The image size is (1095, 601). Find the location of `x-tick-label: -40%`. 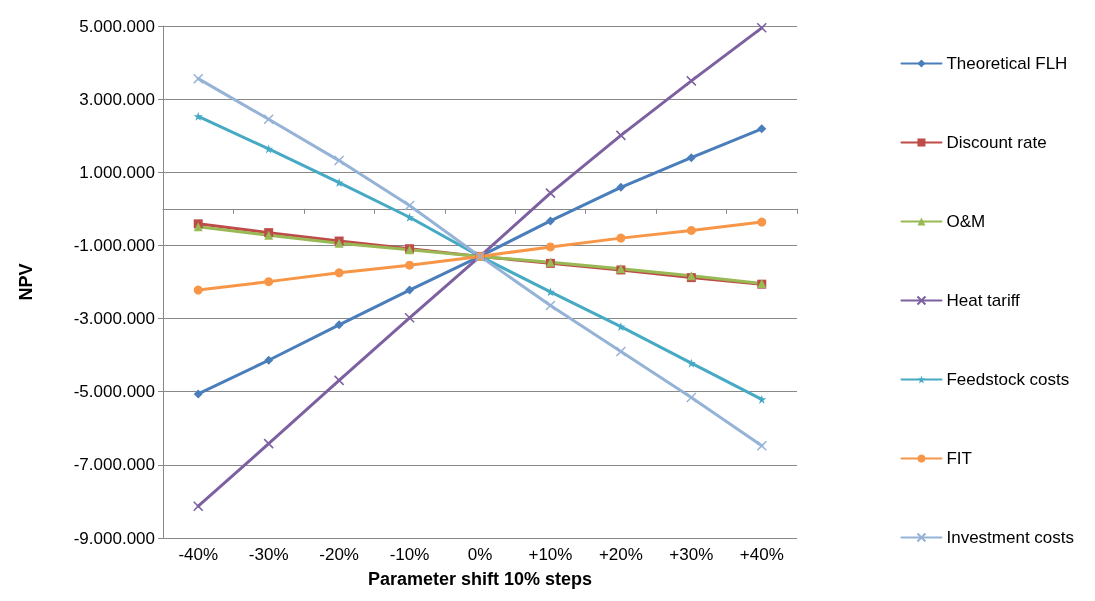

x-tick-label: -40% is located at coordinates (198, 554).